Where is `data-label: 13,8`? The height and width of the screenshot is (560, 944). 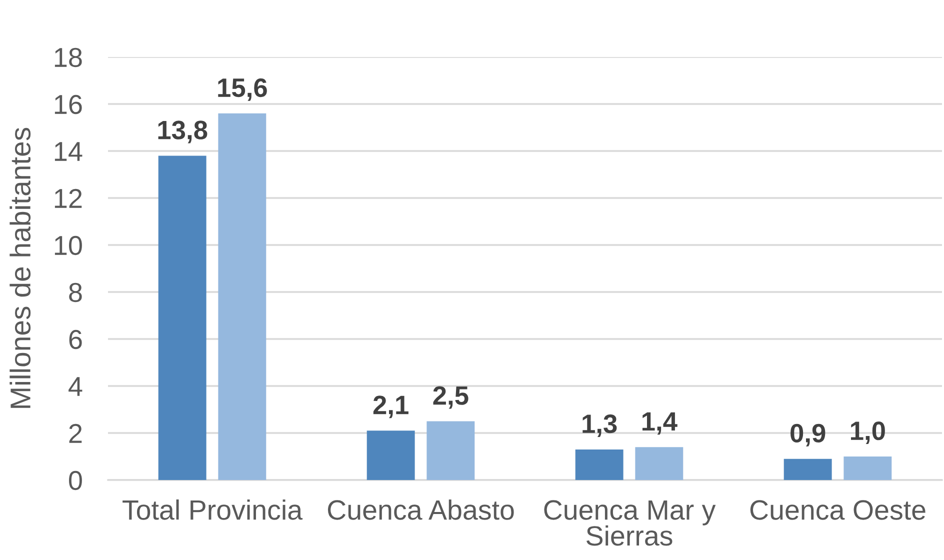 data-label: 13,8 is located at coordinates (183, 132).